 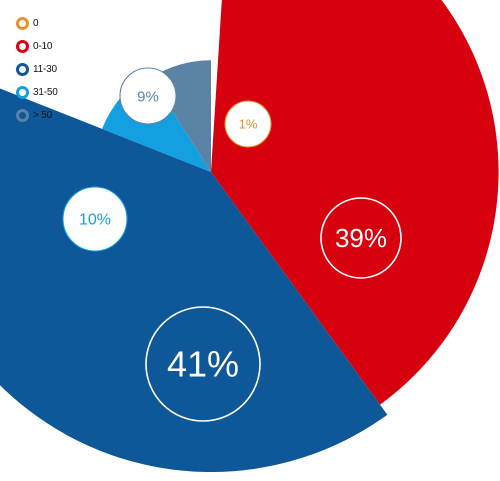 I want to click on legend-label: 0, so click(x=36, y=23).